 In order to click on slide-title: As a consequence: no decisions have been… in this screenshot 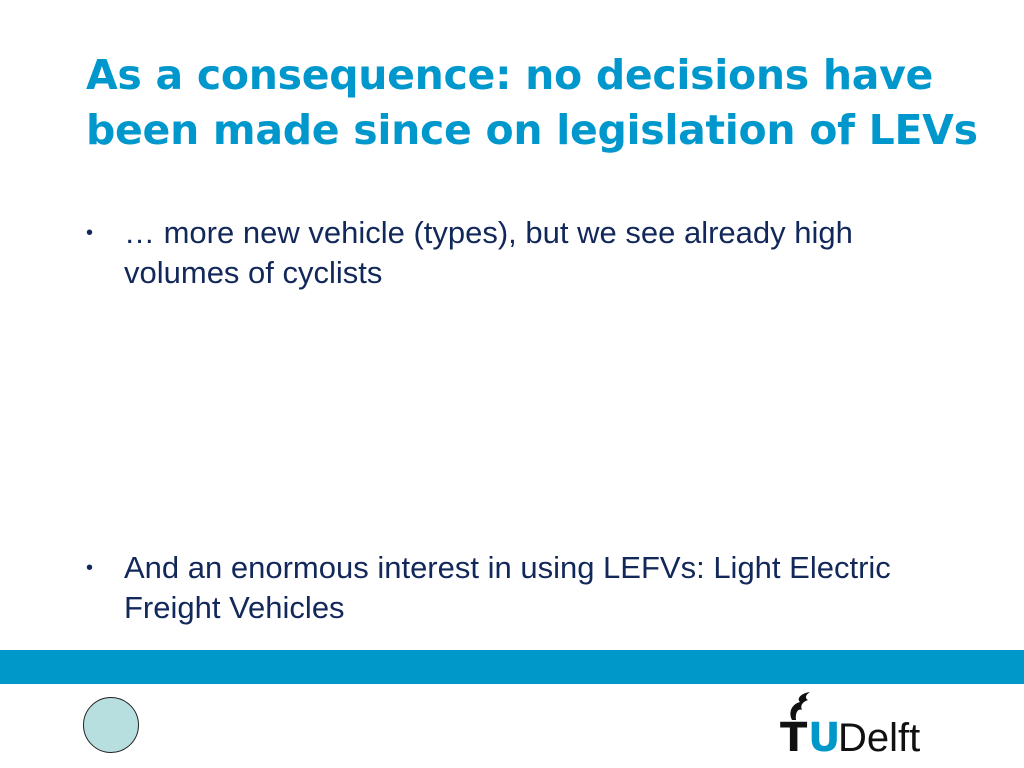, I will do `click(532, 102)`.